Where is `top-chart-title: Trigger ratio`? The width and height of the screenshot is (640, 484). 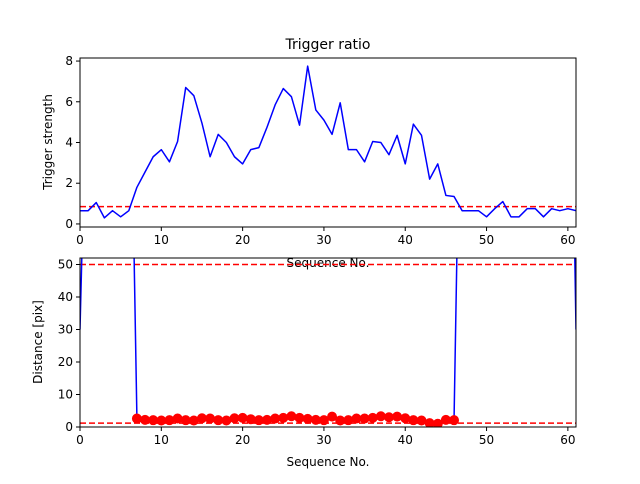 top-chart-title: Trigger ratio is located at coordinates (327, 45).